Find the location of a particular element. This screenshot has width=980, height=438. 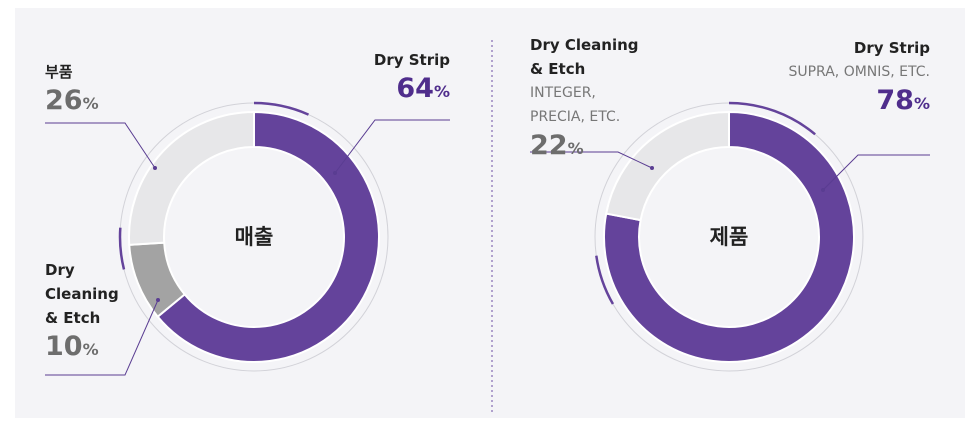

center-label: 제품 is located at coordinates (729, 237).